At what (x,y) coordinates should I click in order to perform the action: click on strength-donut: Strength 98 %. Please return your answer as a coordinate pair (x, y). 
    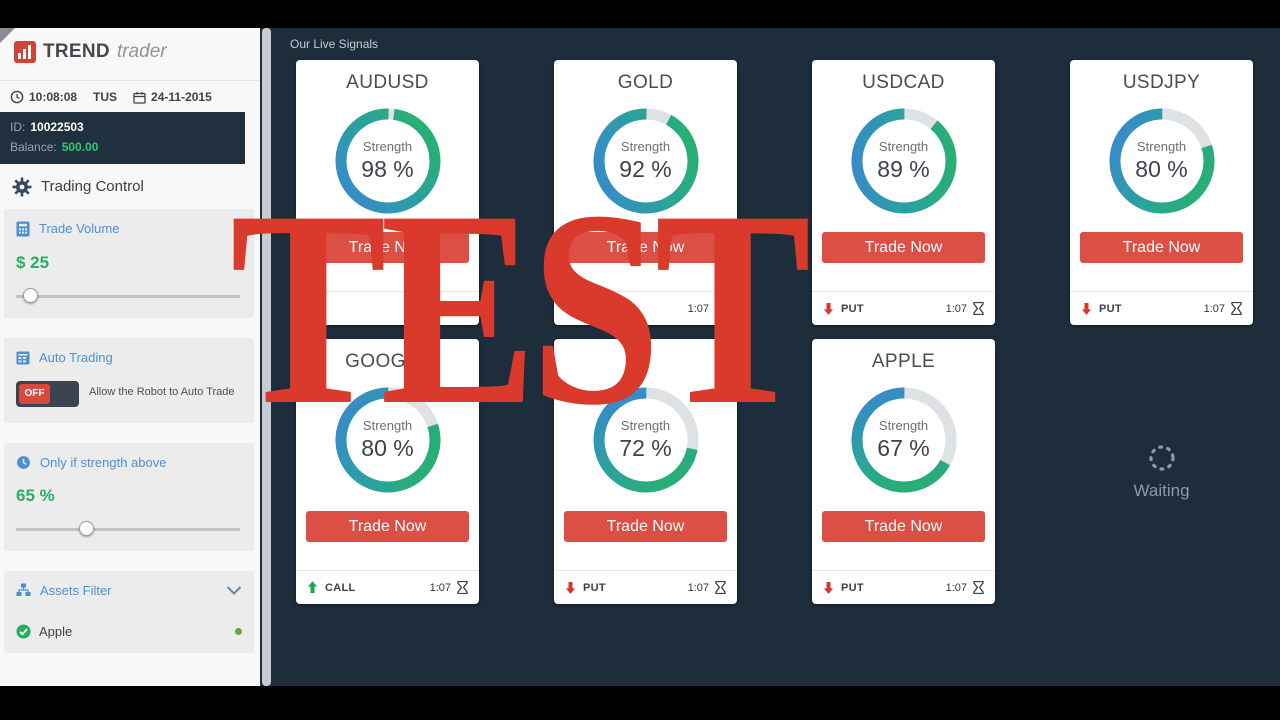
    Looking at the image, I should click on (388, 161).